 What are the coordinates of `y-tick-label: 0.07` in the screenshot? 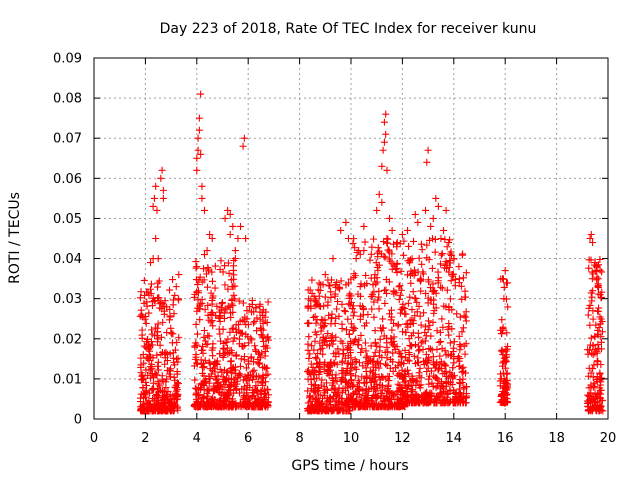 It's located at (67, 139).